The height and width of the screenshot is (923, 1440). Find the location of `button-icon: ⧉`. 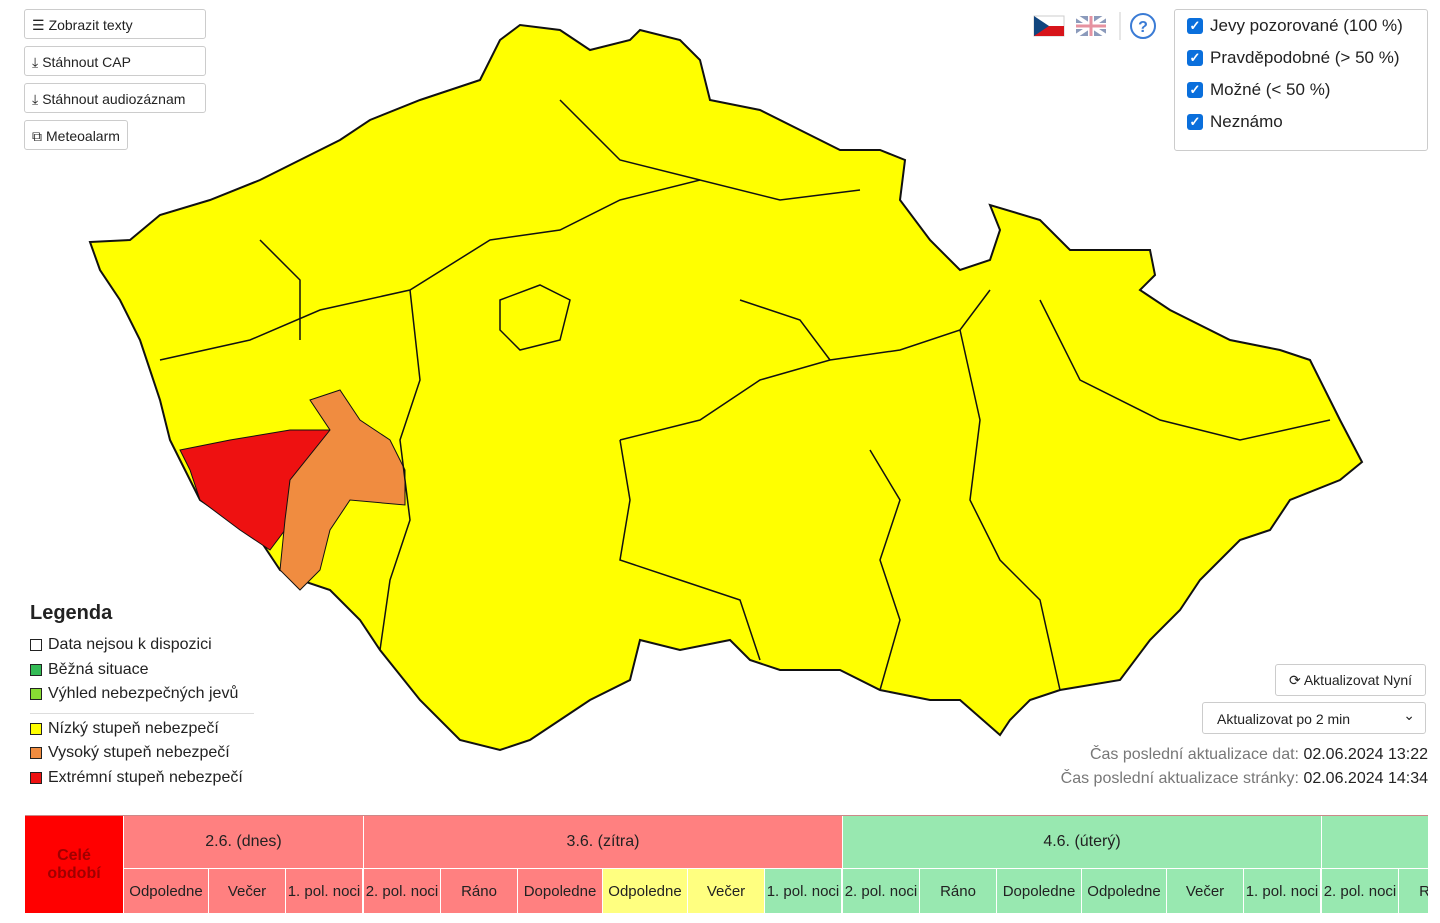

button-icon: ⧉ is located at coordinates (37, 136).